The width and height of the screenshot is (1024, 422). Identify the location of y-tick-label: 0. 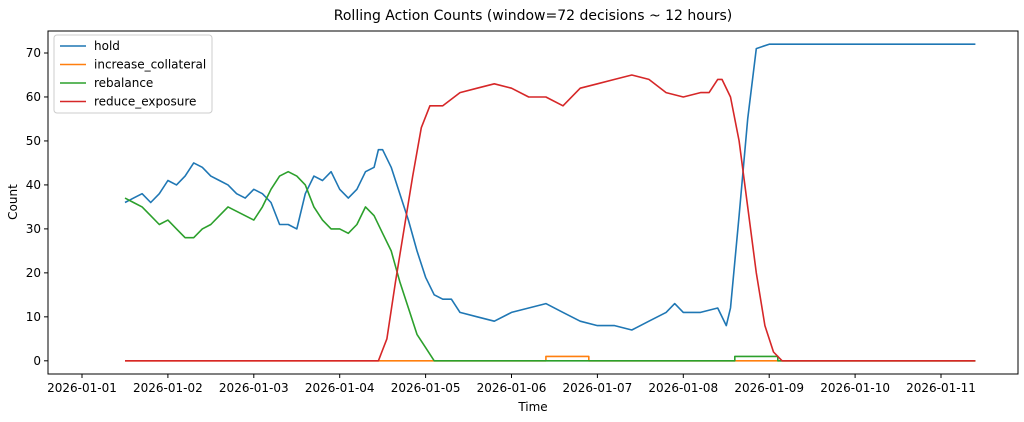
(37, 361).